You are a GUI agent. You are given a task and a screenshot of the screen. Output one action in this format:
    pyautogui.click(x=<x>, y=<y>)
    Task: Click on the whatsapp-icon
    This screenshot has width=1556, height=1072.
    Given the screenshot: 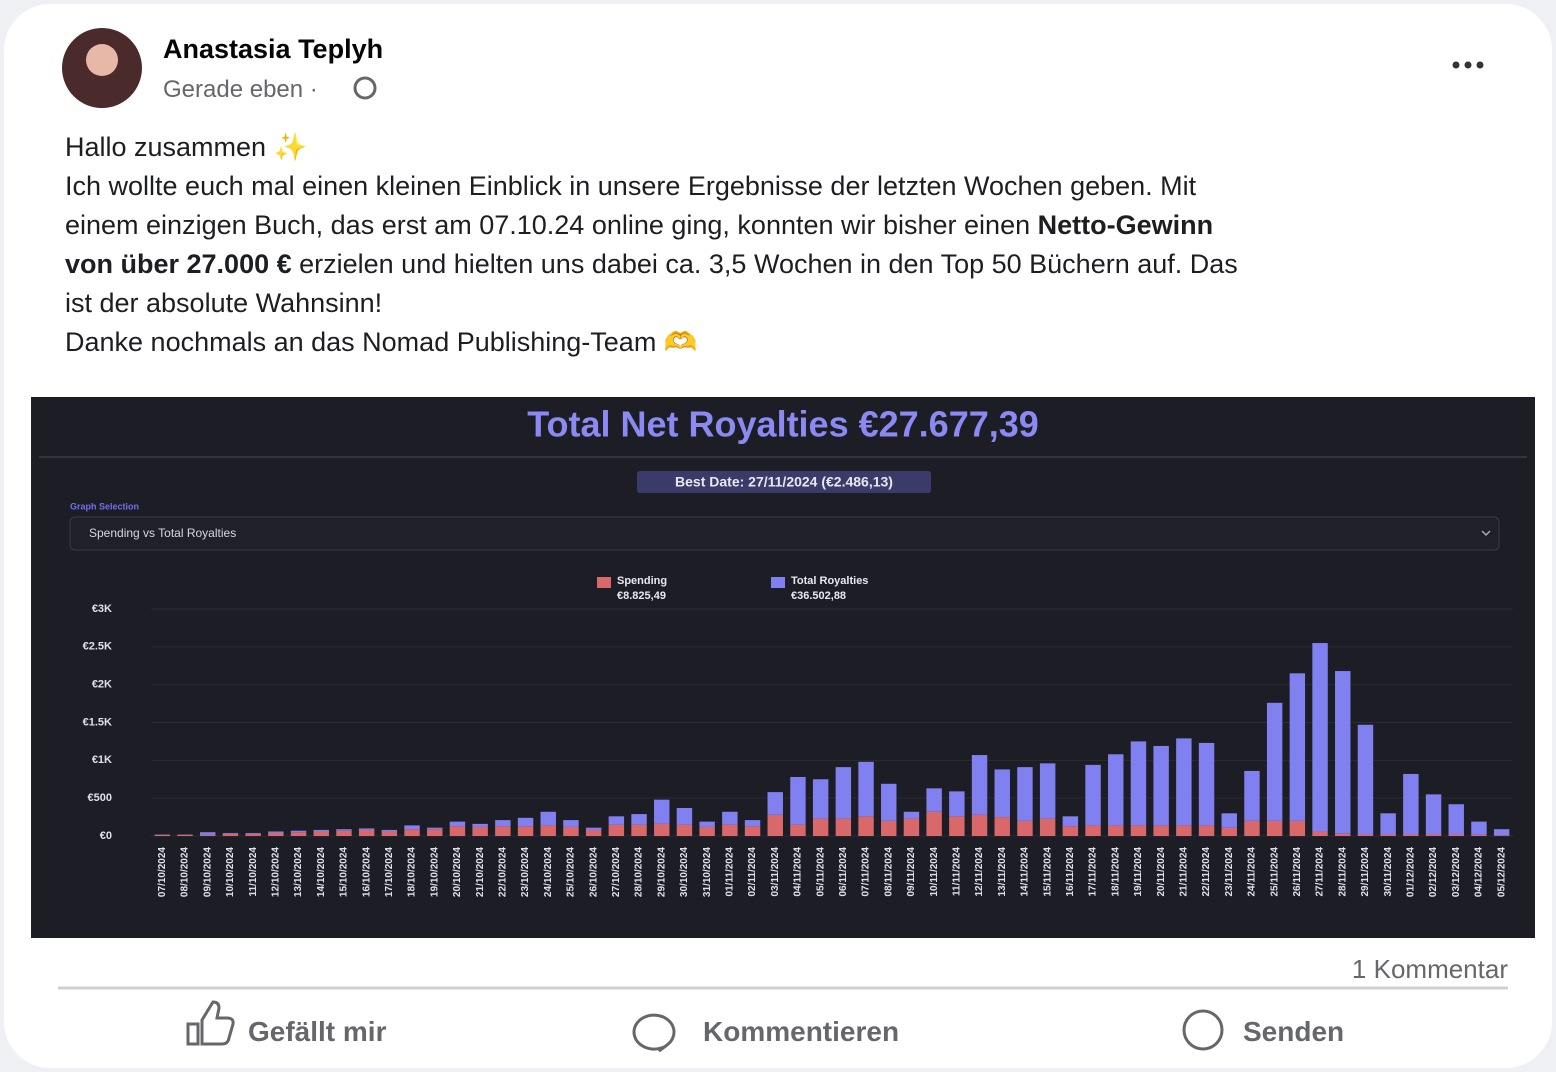 What is the action you would take?
    pyautogui.click(x=1203, y=1030)
    